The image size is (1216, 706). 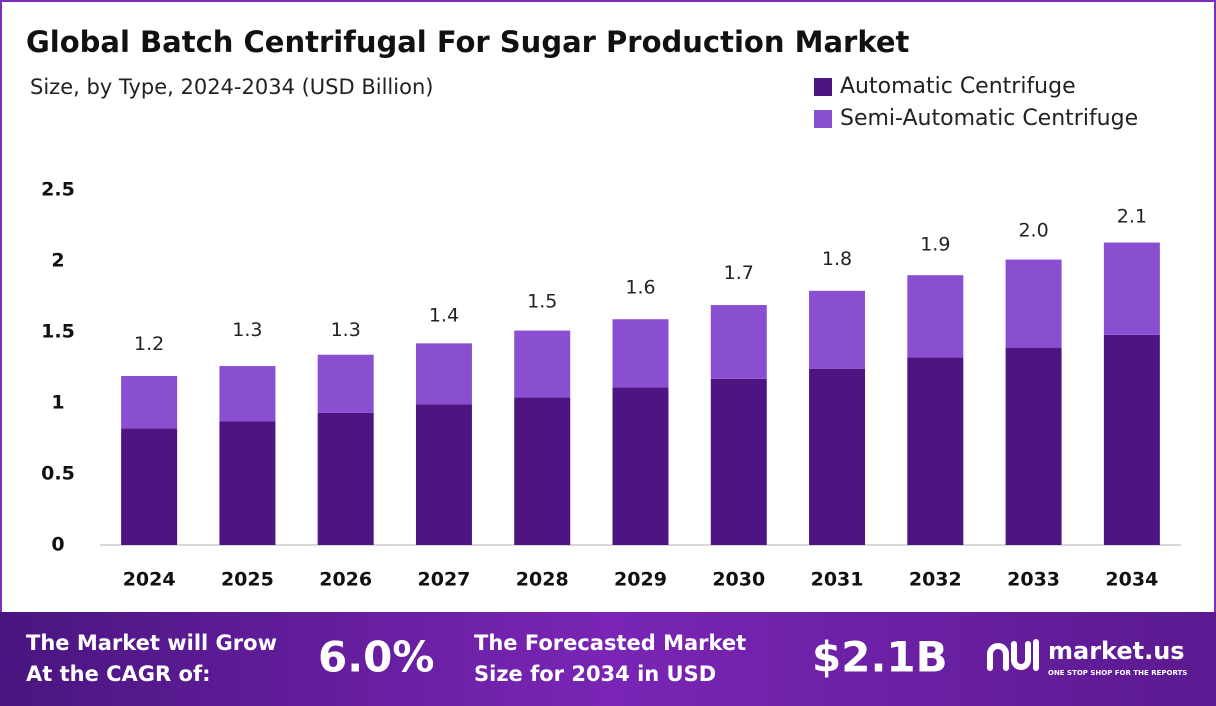 I want to click on x-tick-label: 2031, so click(x=837, y=580).